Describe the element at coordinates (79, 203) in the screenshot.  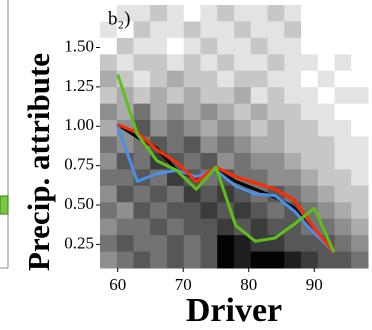
I see `y-tick-label: 0.50` at that location.